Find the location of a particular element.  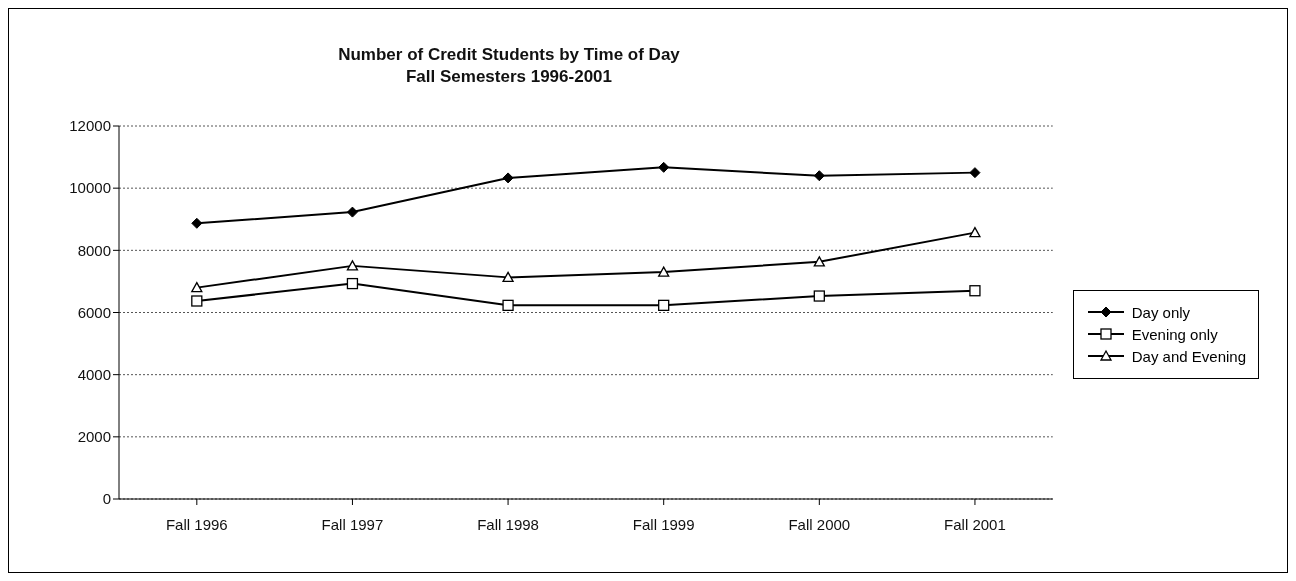

x-tick-label: Fall 1998 is located at coordinates (508, 524).